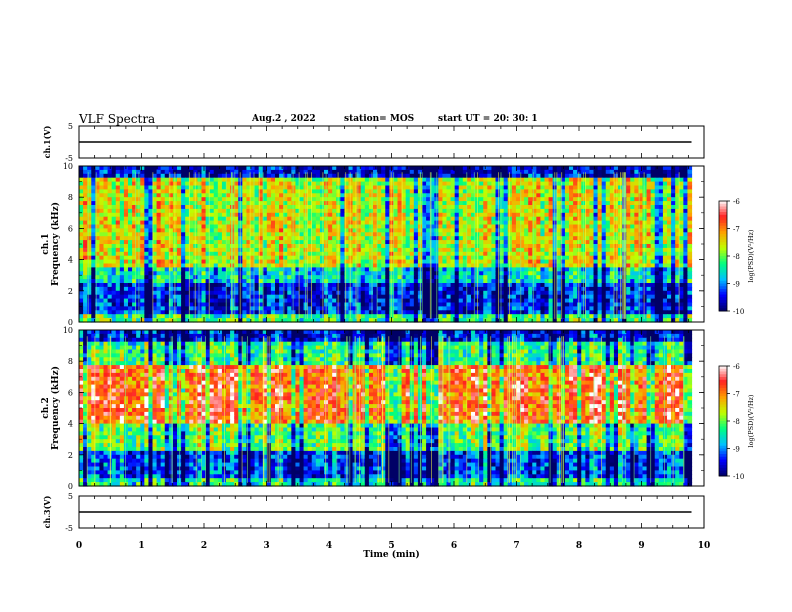 This screenshot has width=792, height=612. I want to click on y-axis-label: ch.1(V), so click(47, 141).